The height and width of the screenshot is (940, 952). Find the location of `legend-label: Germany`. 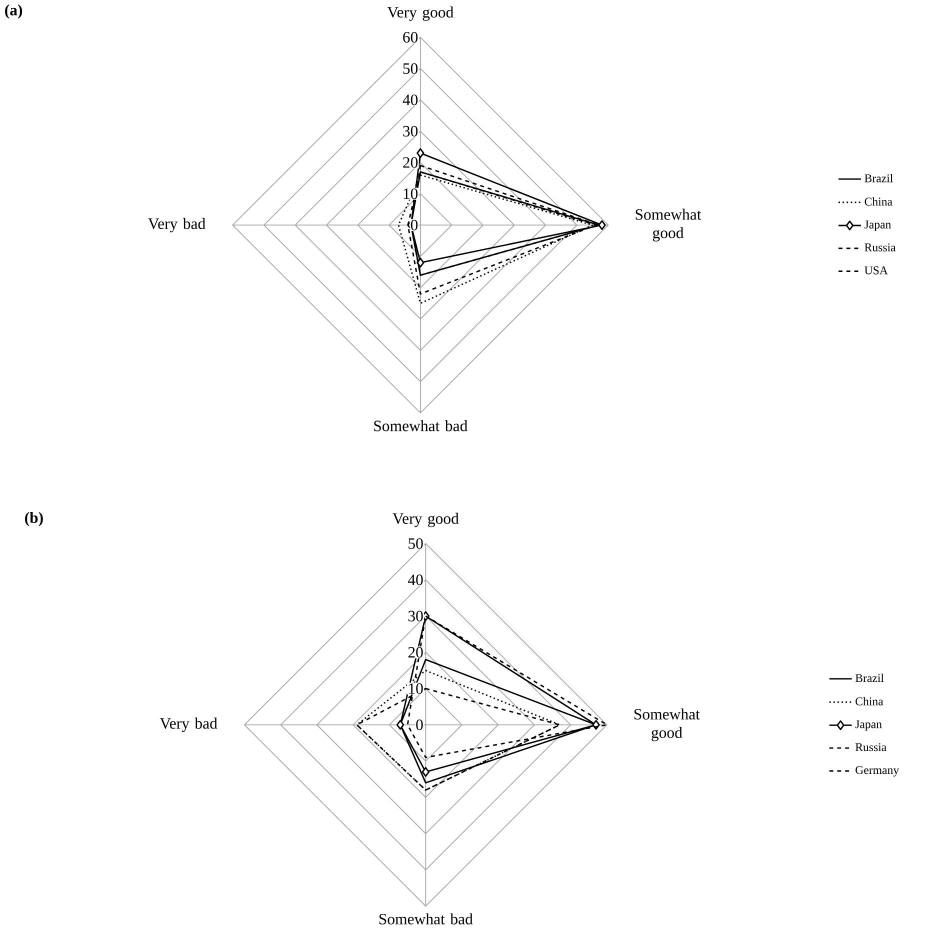

legend-label: Germany is located at coordinates (878, 771).